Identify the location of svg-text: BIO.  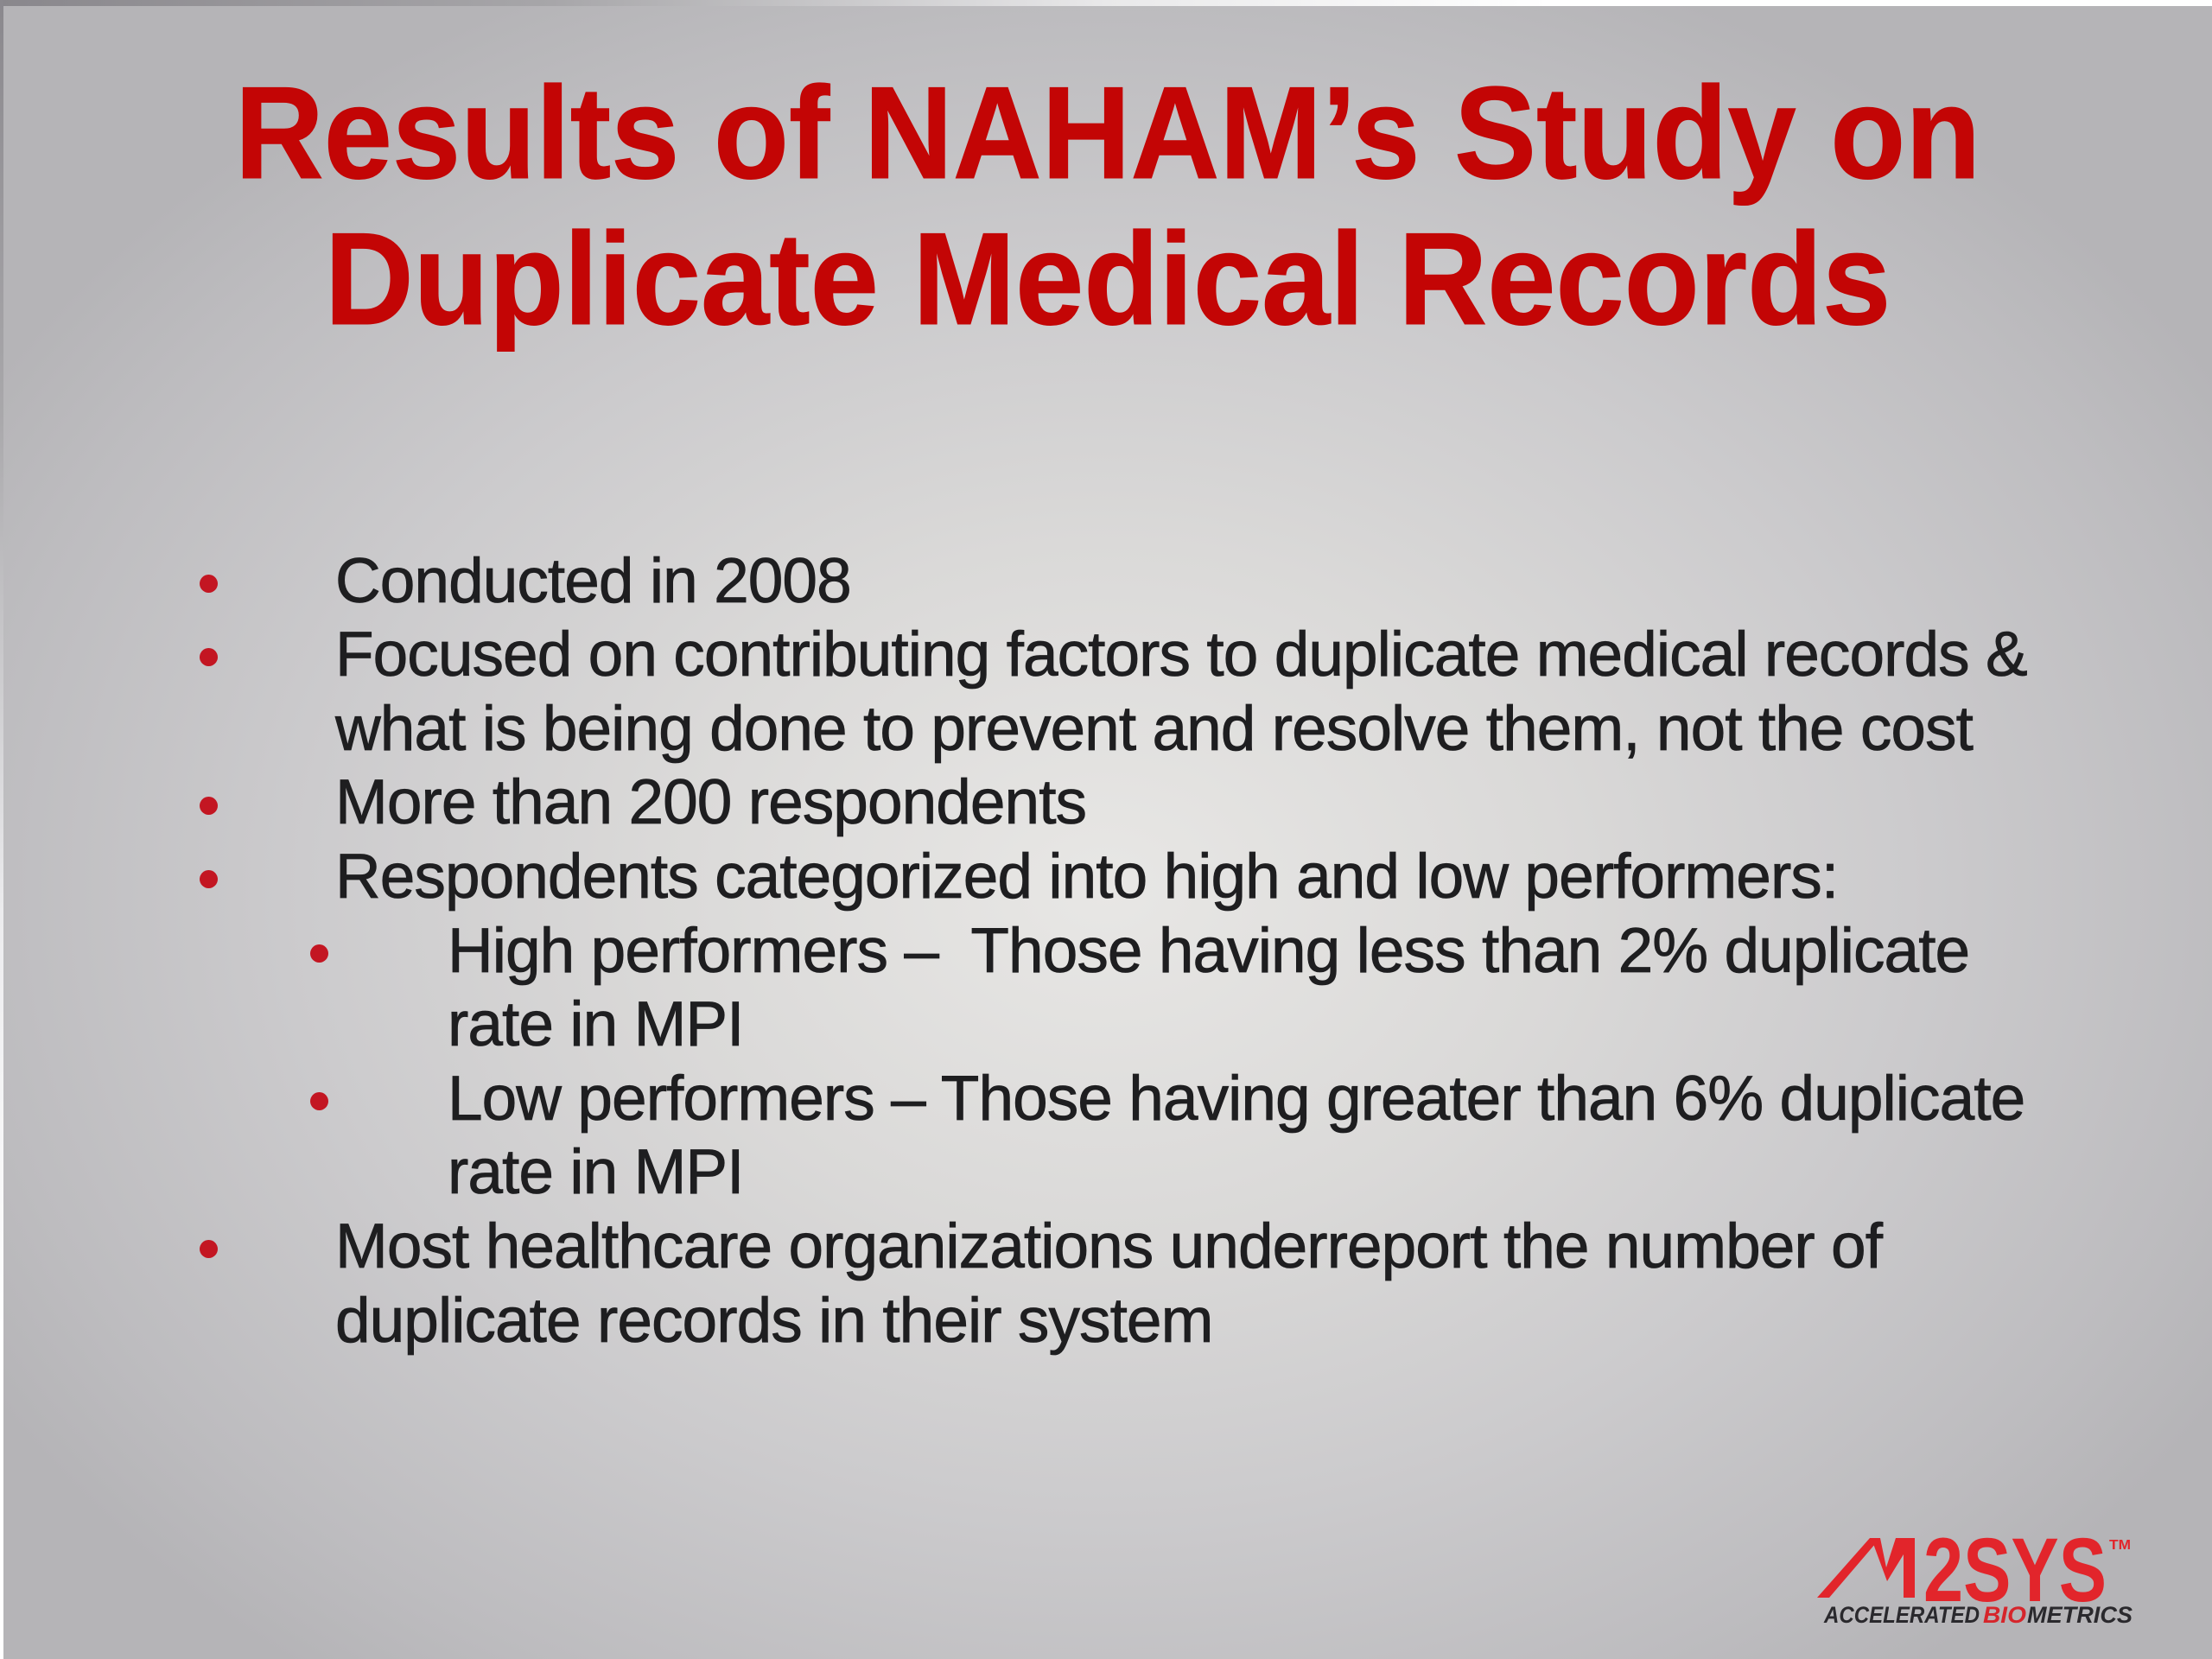
(2005, 1615).